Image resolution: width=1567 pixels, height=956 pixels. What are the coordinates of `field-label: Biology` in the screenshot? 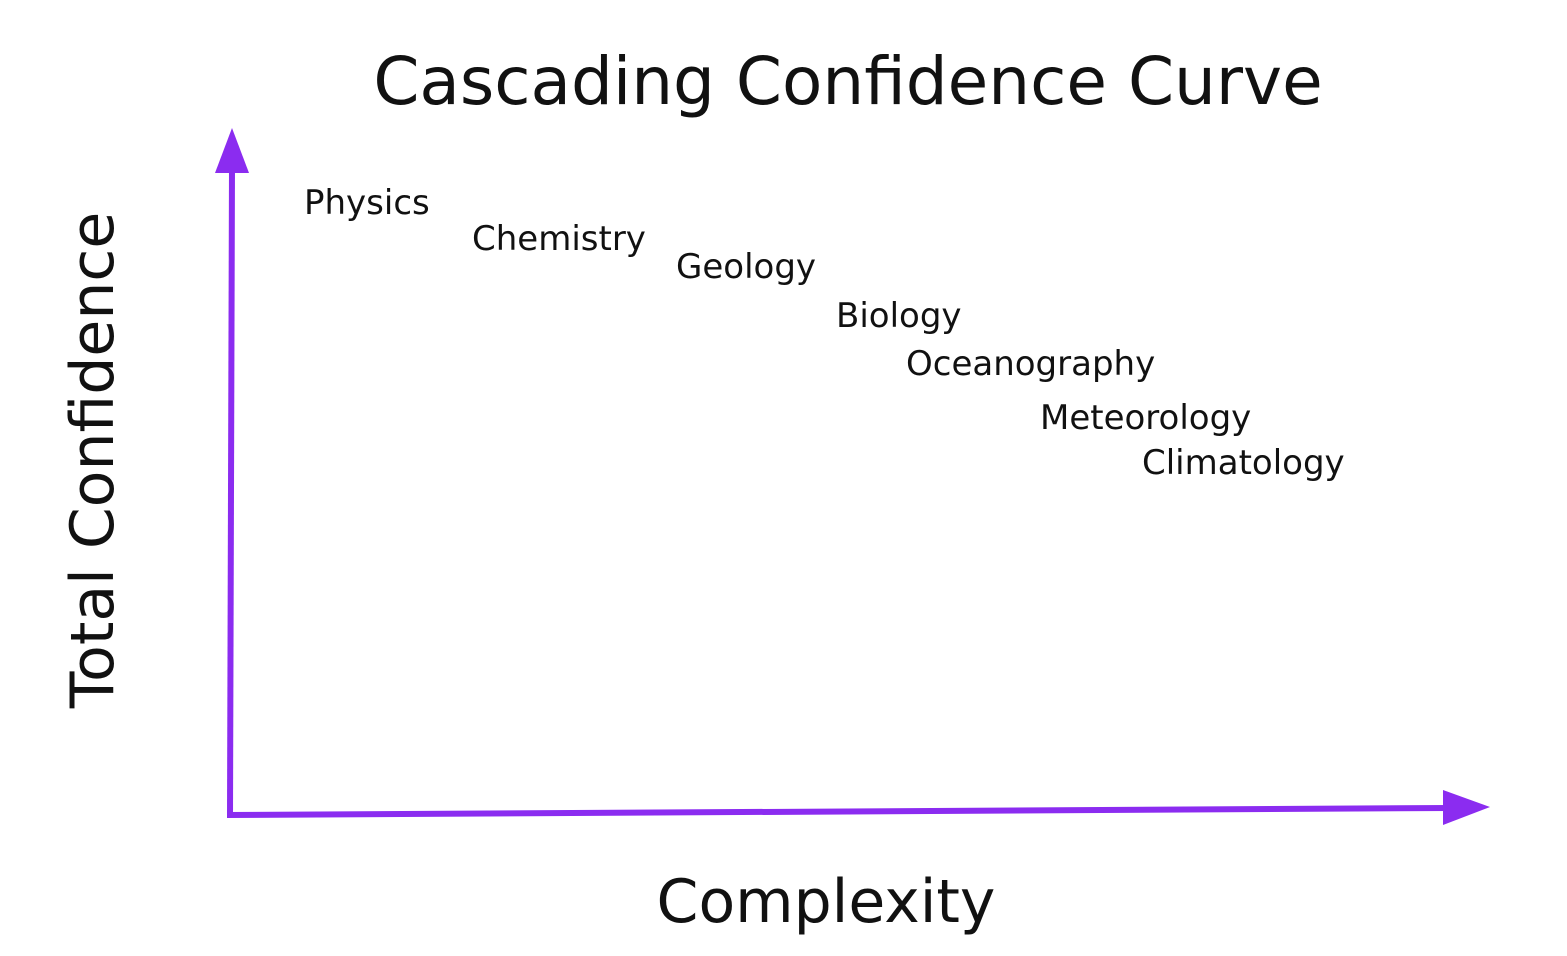 It's located at (899, 316).